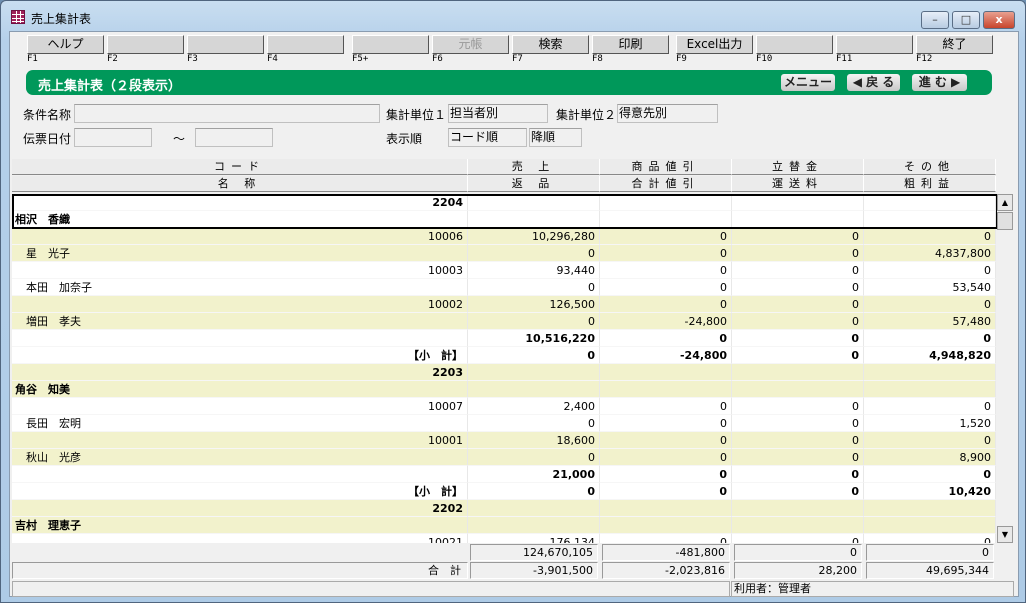  I want to click on table-row: 10001 18,600 0 0 0, so click(504, 440).